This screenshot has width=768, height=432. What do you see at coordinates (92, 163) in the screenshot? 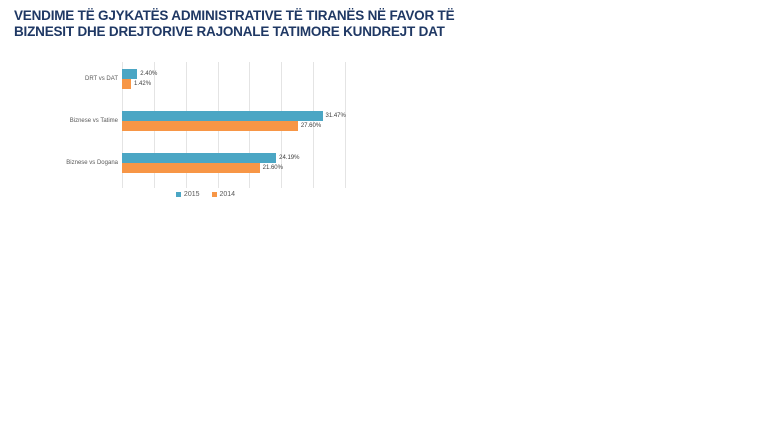
I see `category-label: Biznese vs Dogana` at bounding box center [92, 163].